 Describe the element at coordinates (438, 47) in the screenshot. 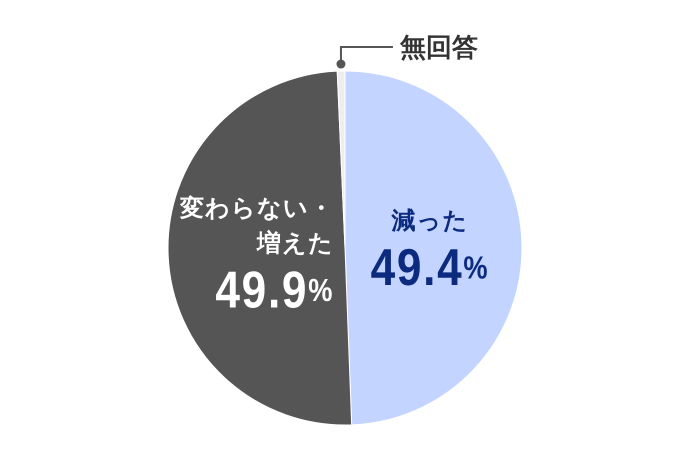

I see `slice-label: 無回答` at that location.